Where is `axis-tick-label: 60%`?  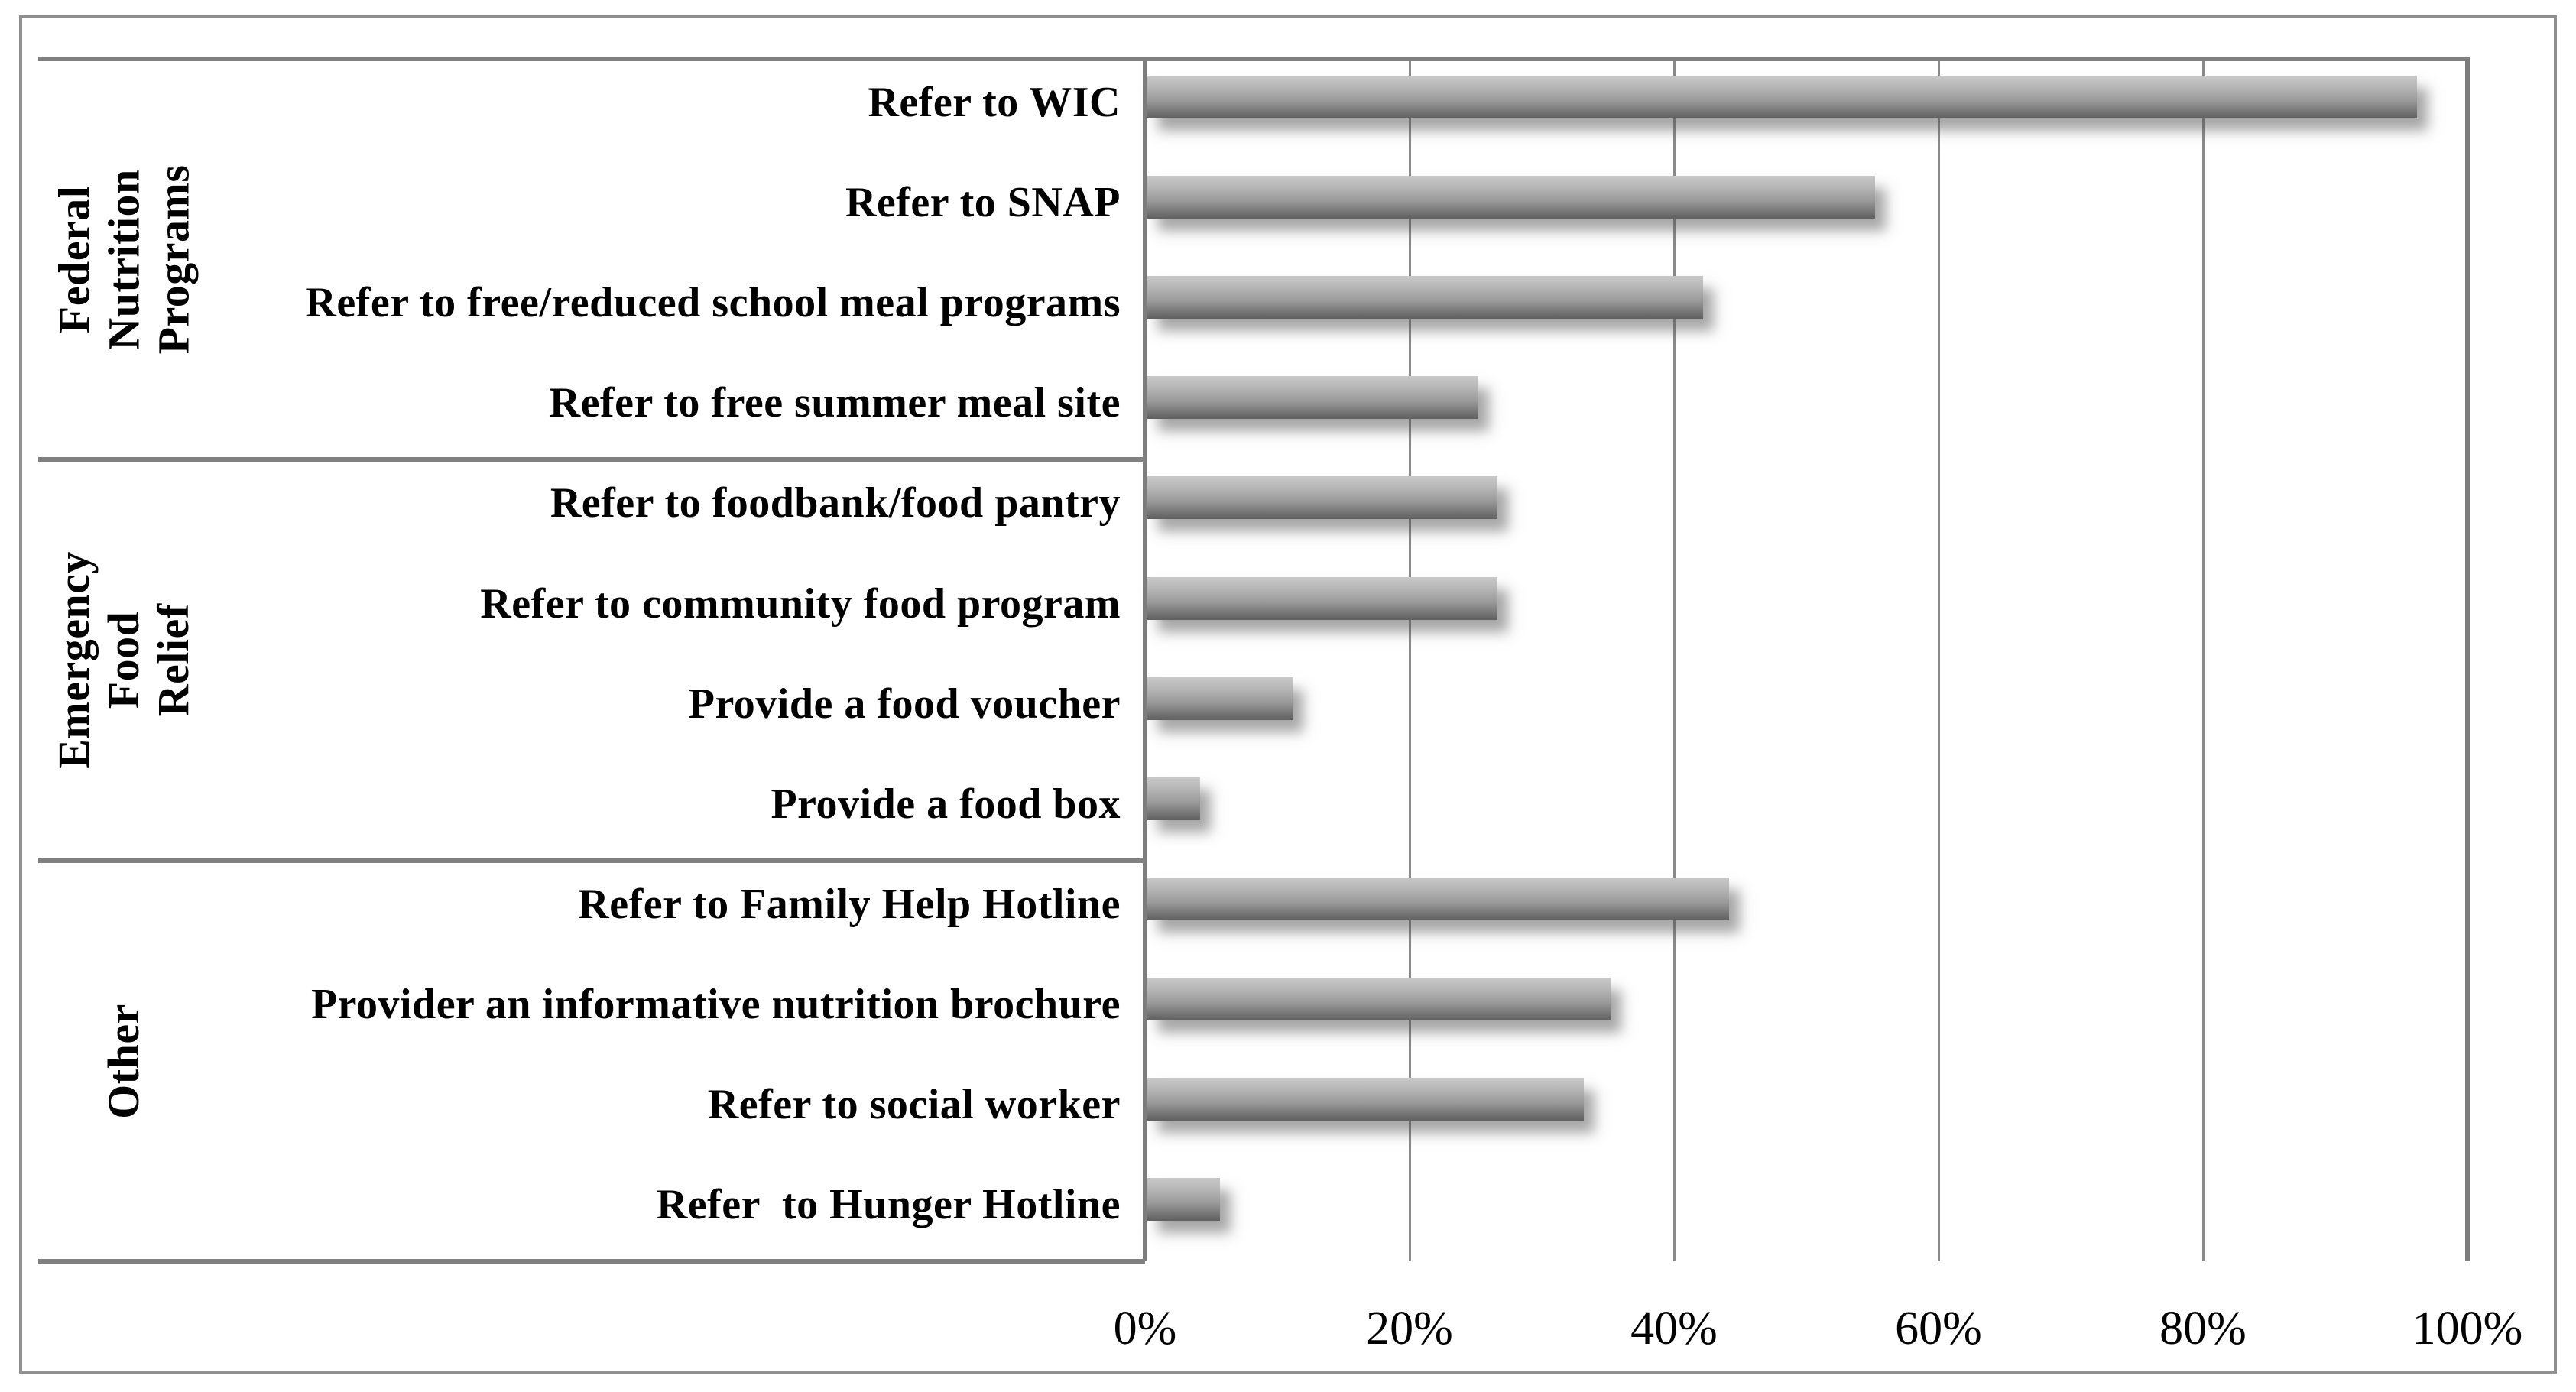 axis-tick-label: 60% is located at coordinates (1939, 1329).